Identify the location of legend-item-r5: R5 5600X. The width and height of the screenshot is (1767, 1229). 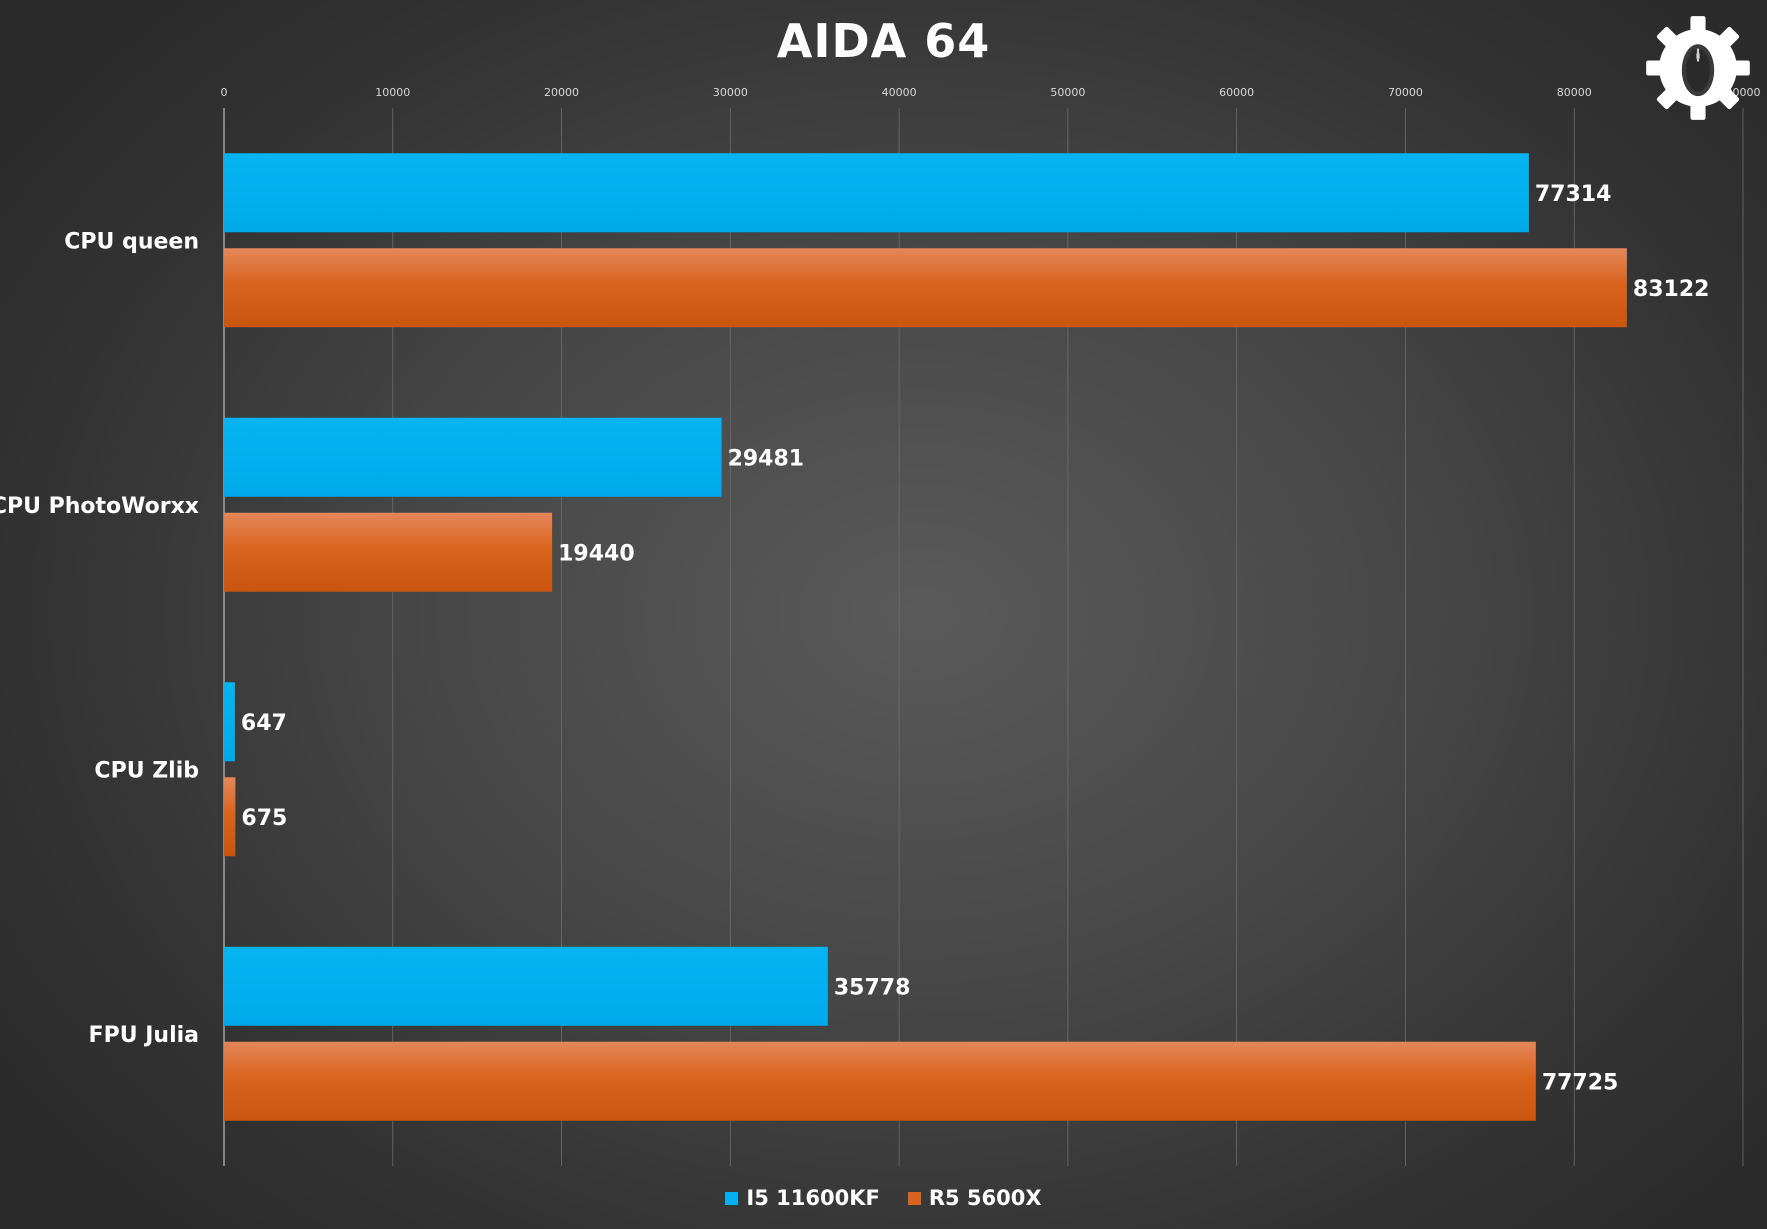
(974, 1198).